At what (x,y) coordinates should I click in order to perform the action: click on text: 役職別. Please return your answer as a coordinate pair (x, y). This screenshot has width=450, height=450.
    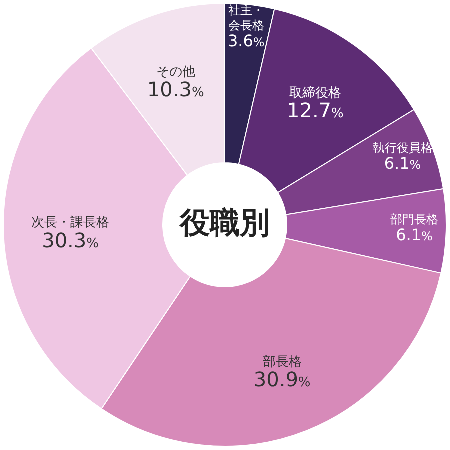
    Looking at the image, I should click on (224, 223).